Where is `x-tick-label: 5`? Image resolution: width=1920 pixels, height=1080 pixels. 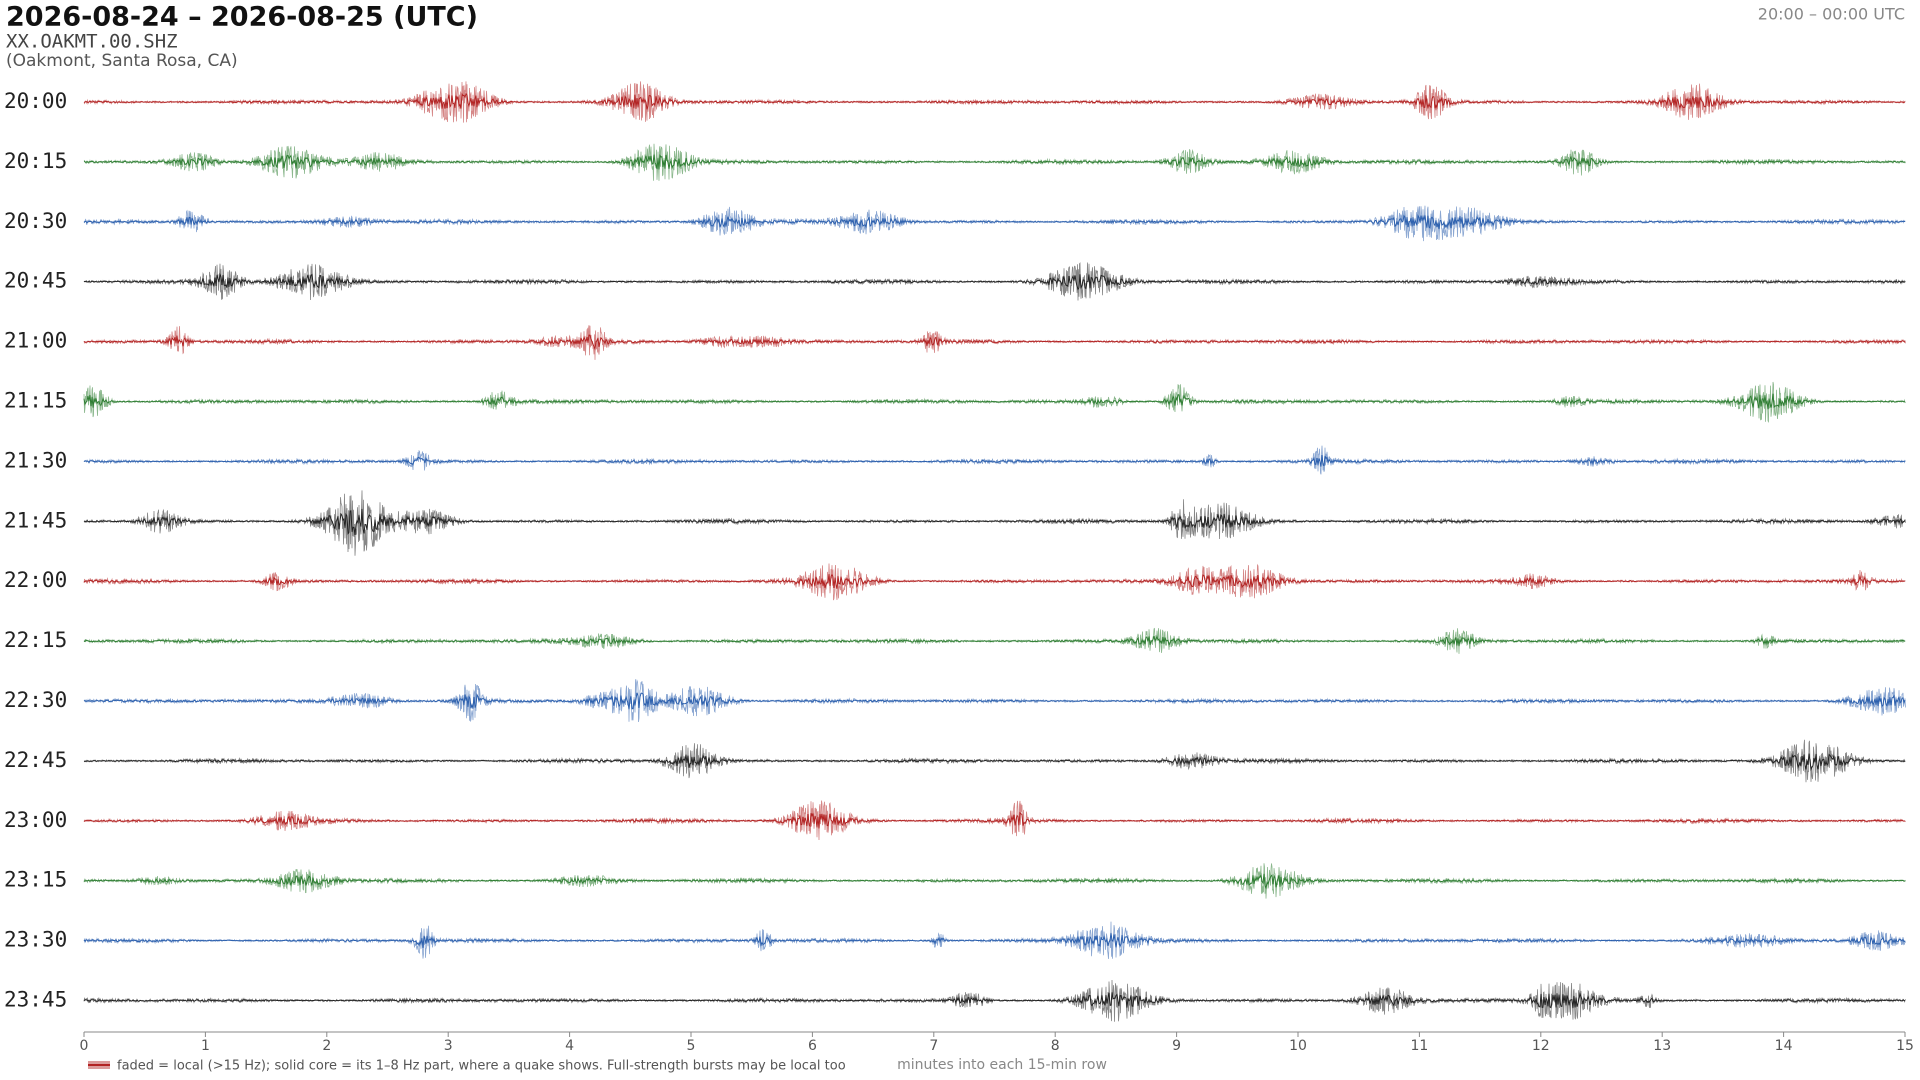
x-tick-label: 5 is located at coordinates (691, 1046).